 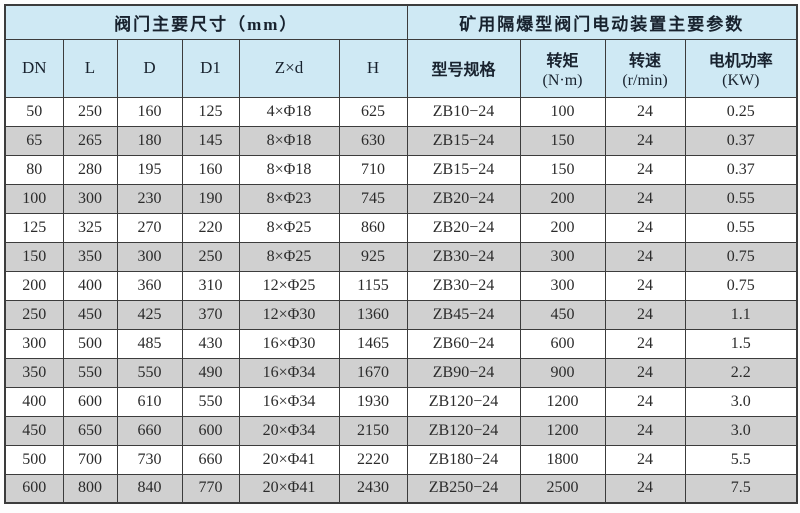 What do you see at coordinates (741, 430) in the screenshot?
I see `table-cell: 3.0` at bounding box center [741, 430].